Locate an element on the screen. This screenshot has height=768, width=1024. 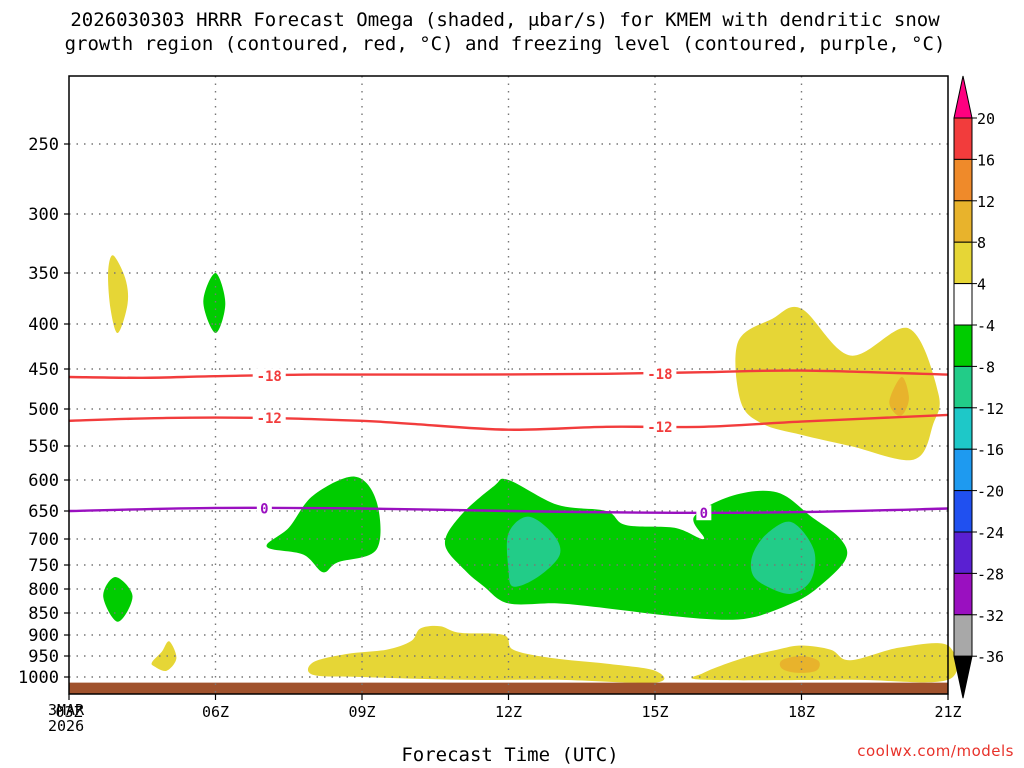
ytick-label-900: 900 is located at coordinates (43, 636).